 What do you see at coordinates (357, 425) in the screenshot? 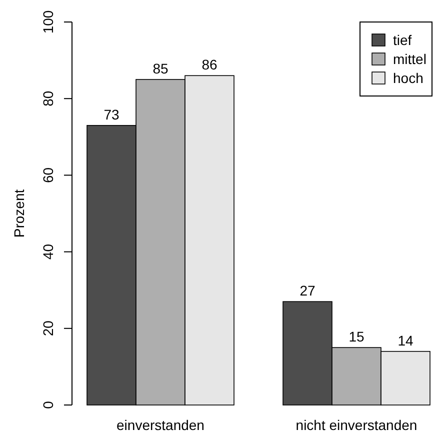
I see `x-tick-label: nicht einverstanden` at bounding box center [357, 425].